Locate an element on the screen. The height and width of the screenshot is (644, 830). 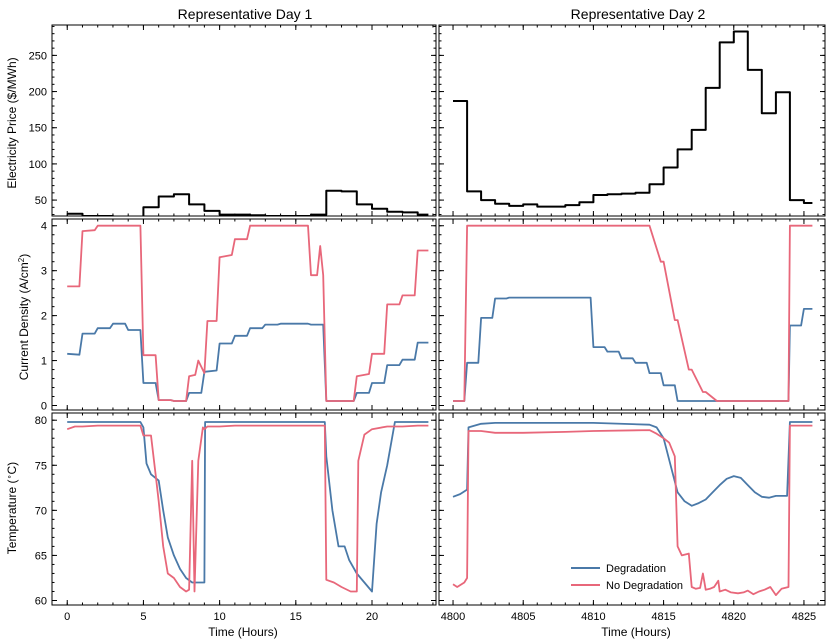
y-tick-label: 70 is located at coordinates (41, 511).